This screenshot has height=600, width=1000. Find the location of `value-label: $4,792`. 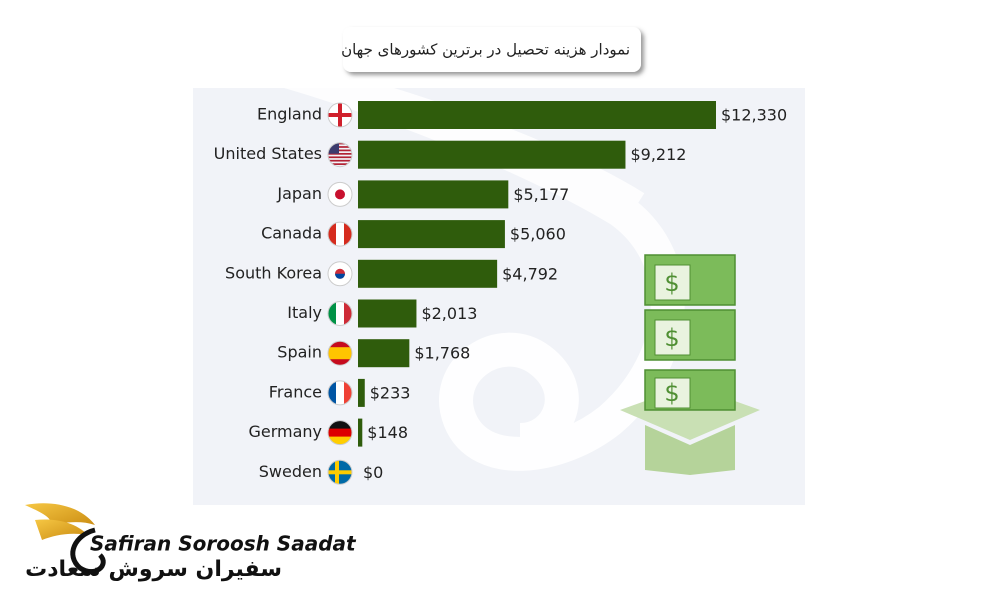

value-label: $4,792 is located at coordinates (530, 273).